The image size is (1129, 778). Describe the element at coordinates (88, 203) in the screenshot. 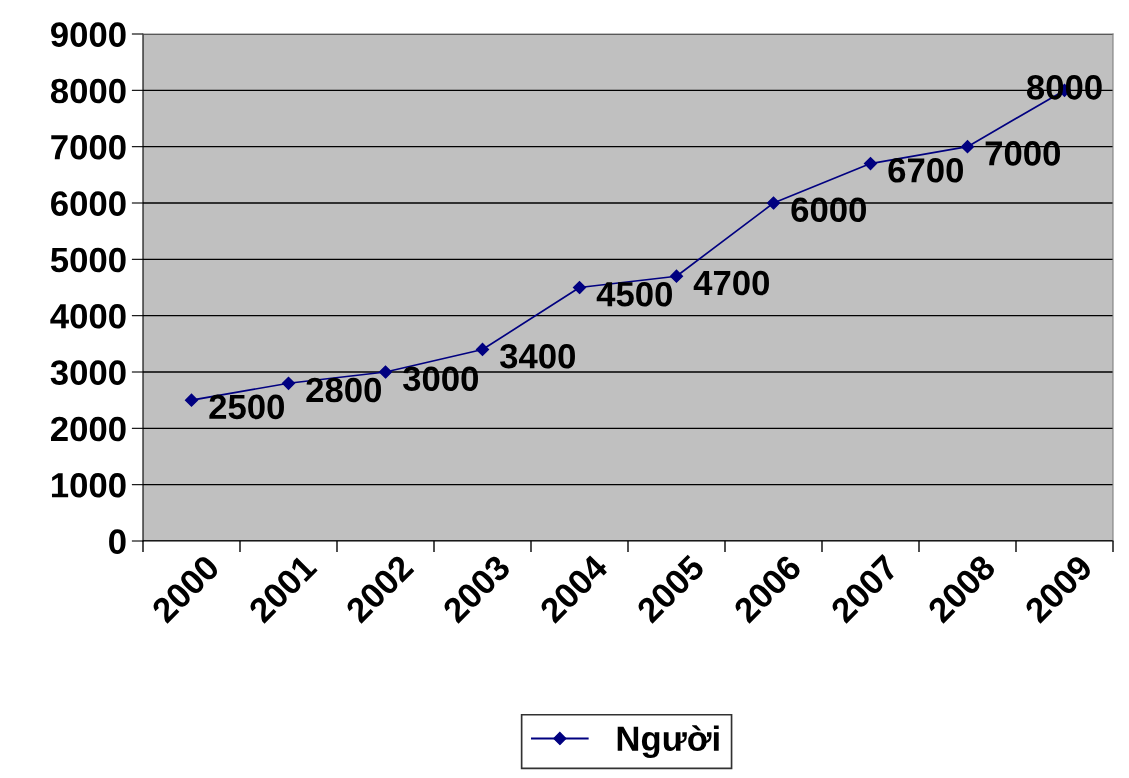

I see `y-tick-label: 6000` at that location.